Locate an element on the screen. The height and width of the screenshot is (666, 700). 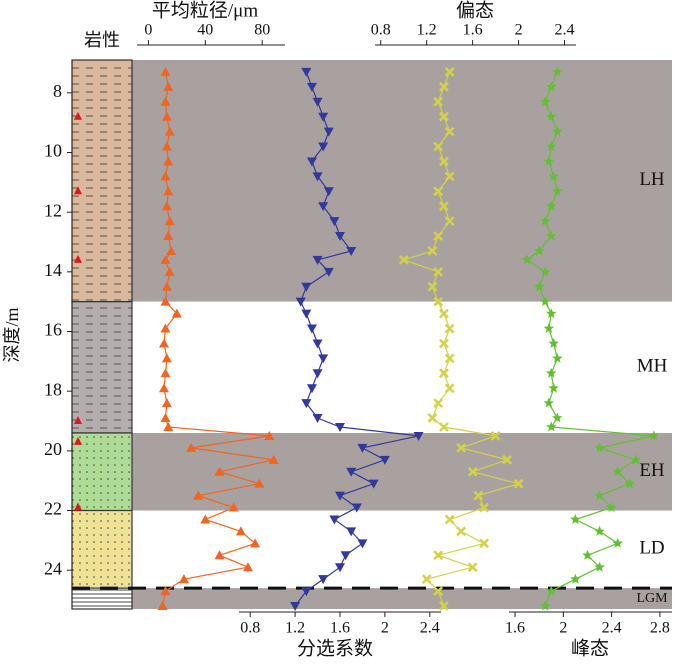
x-tick-label: 40 is located at coordinates (205, 30).